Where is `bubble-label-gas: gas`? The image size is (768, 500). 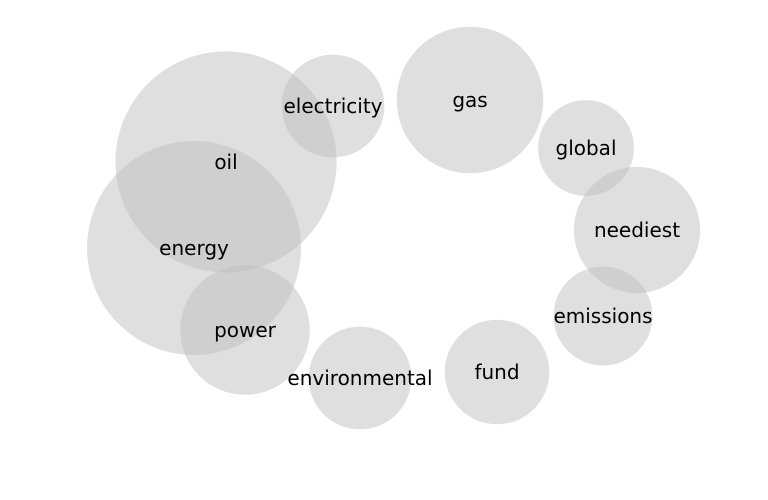
bubble-label-gas: gas is located at coordinates (469, 100).